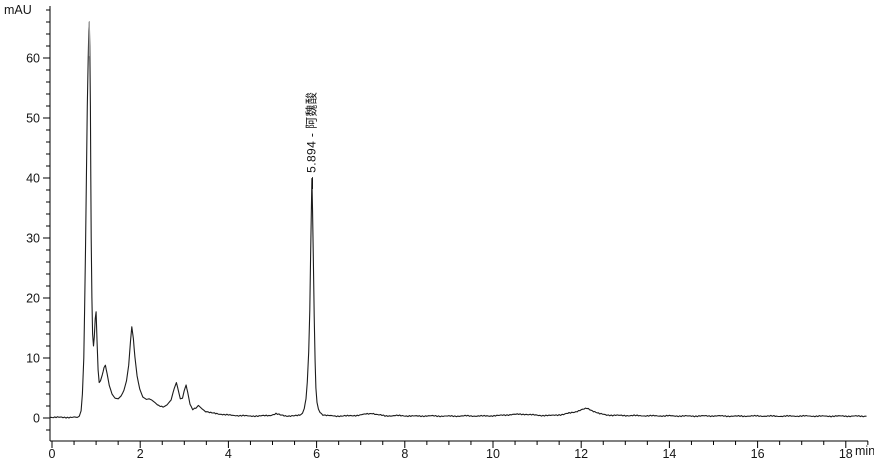  What do you see at coordinates (52, 454) in the screenshot?
I see `x-tick-label: 0` at bounding box center [52, 454].